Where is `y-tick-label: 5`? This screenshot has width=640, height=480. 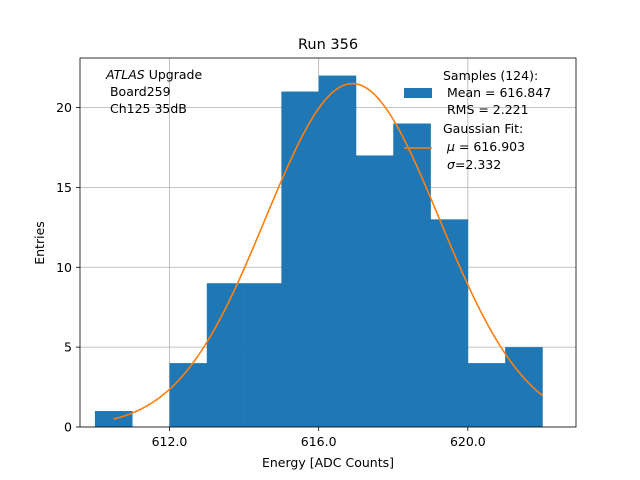 y-tick-label: 5 is located at coordinates (68, 347).